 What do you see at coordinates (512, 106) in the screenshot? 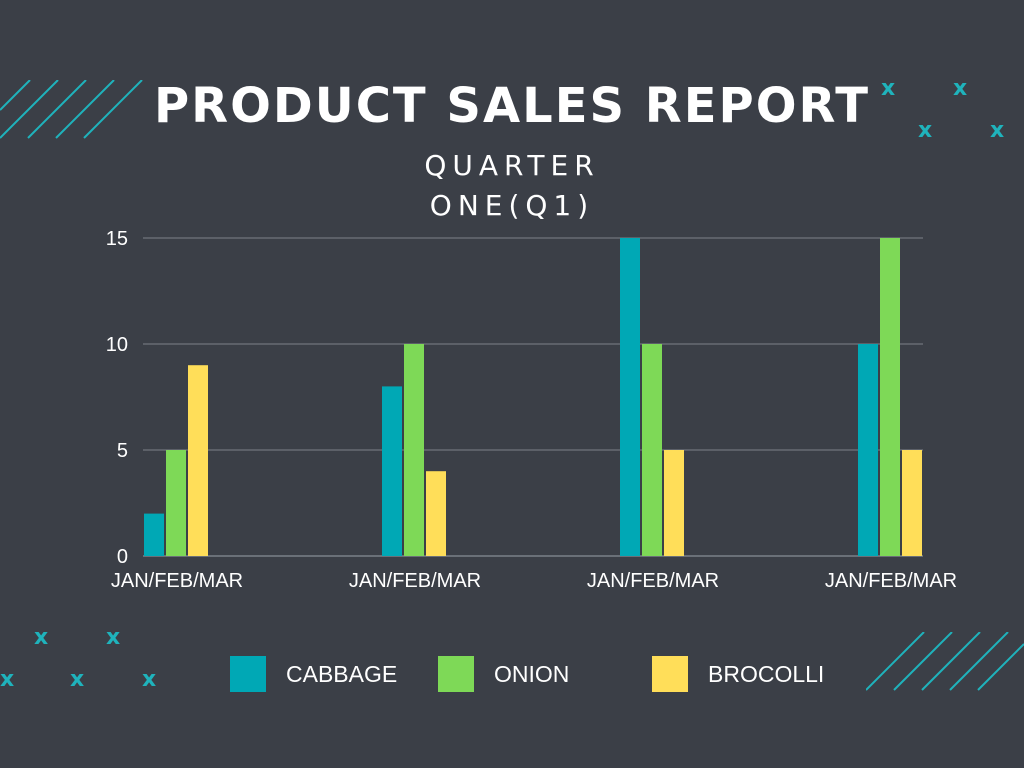
I see `report-title: PRODUCT SALES REPORT` at bounding box center [512, 106].